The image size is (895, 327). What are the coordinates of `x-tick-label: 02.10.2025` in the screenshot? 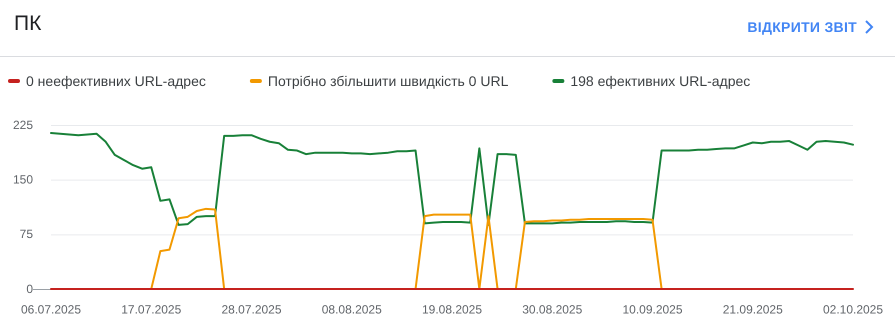 It's located at (853, 309).